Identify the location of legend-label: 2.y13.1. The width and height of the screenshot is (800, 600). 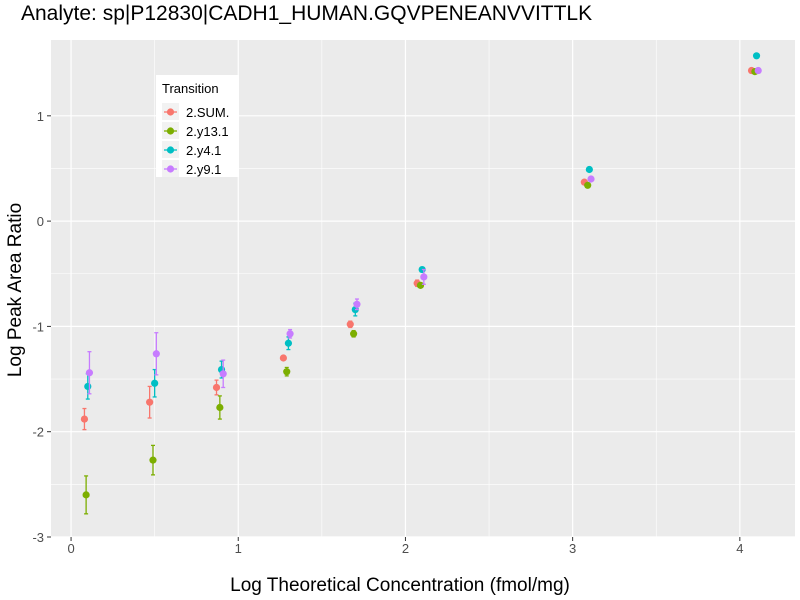
(207, 131).